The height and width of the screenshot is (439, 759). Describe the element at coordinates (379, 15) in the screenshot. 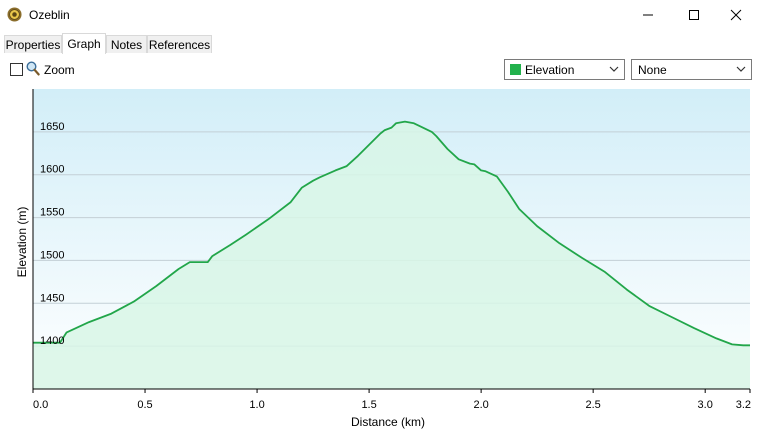

I see `title-bar: Ozeblin` at that location.